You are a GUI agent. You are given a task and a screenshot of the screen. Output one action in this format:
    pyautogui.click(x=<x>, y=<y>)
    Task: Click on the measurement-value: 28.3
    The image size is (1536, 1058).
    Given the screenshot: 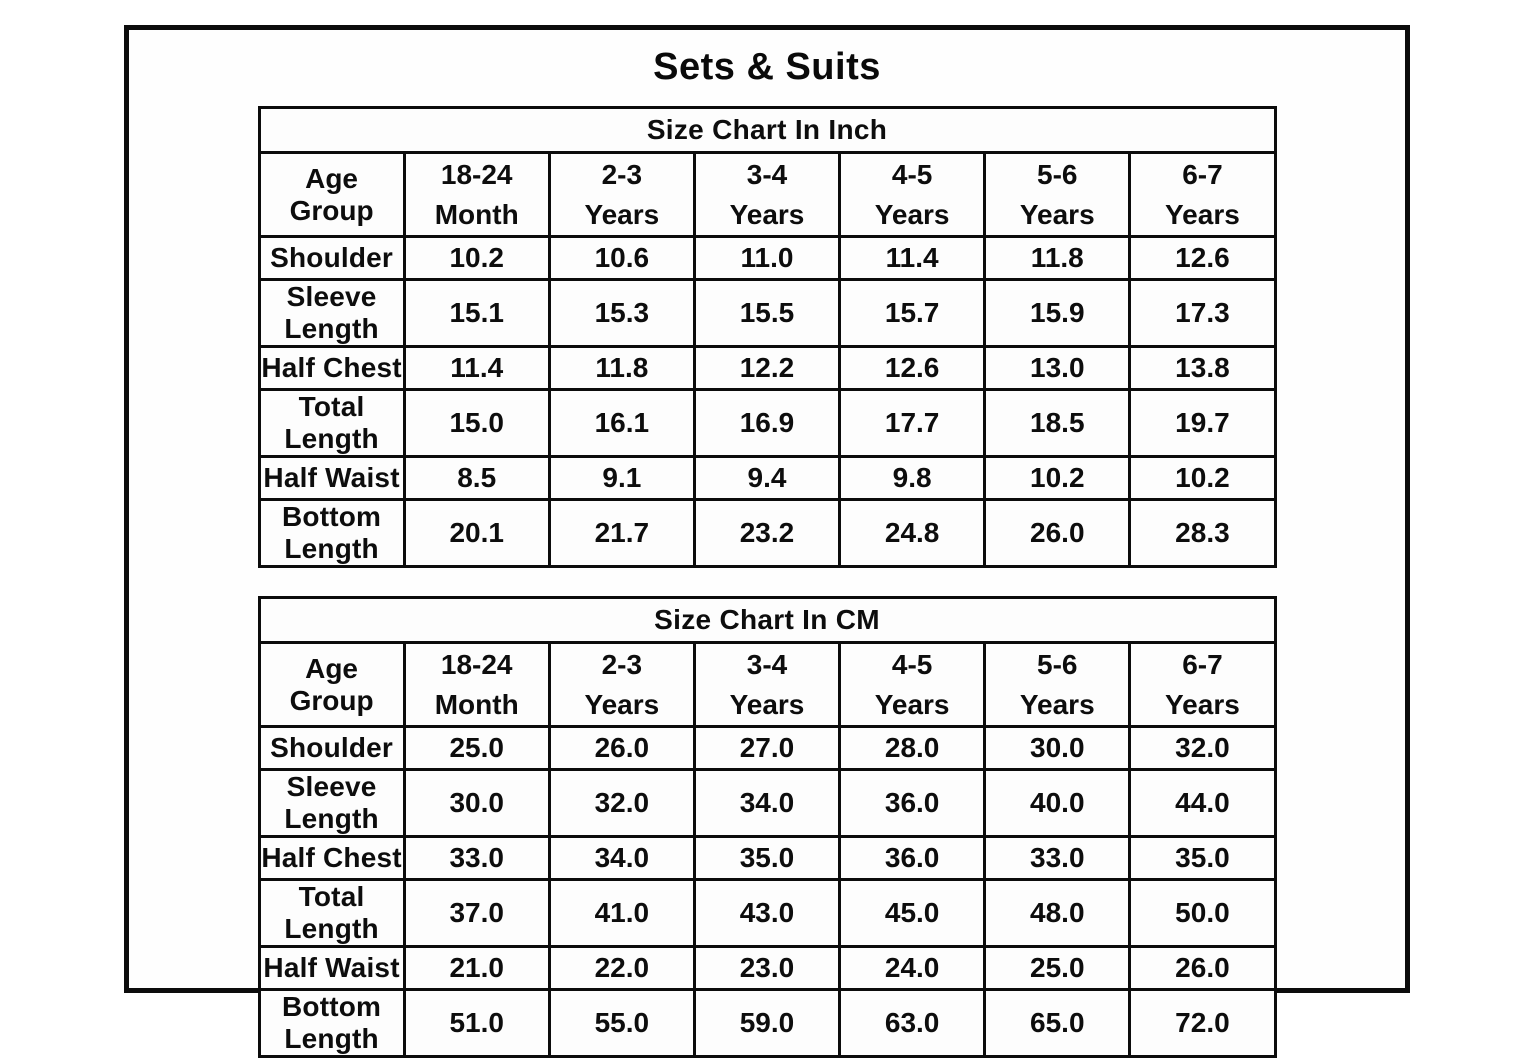 What is the action you would take?
    pyautogui.click(x=1202, y=533)
    